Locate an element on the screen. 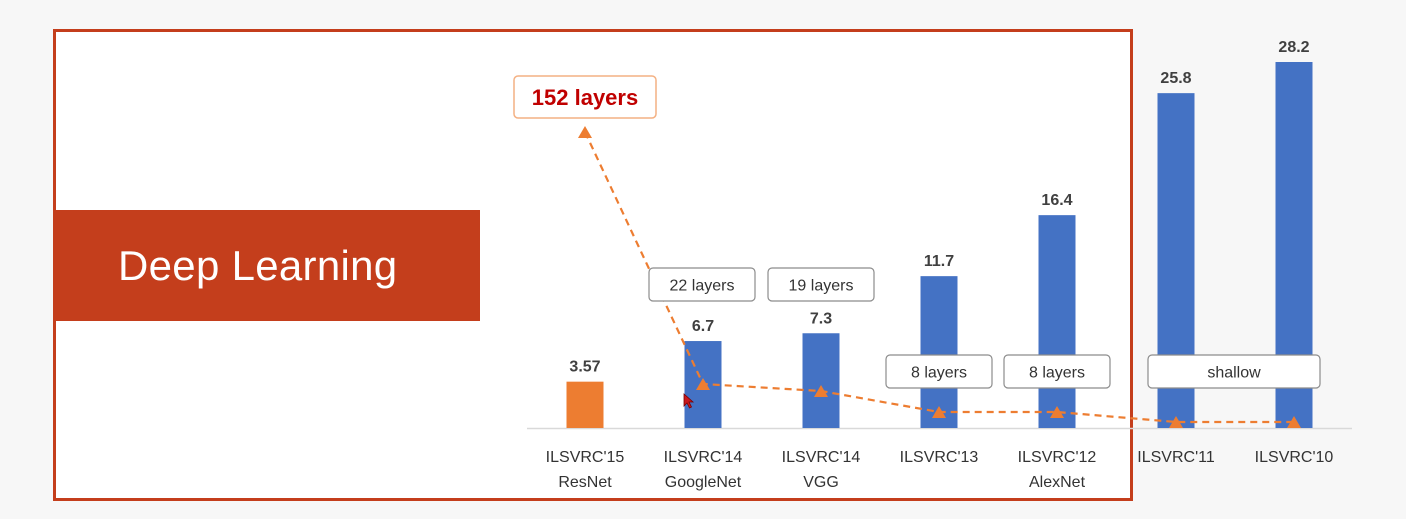 Image resolution: width=1406 pixels, height=519 pixels. data-label: 16.4 is located at coordinates (1056, 200).